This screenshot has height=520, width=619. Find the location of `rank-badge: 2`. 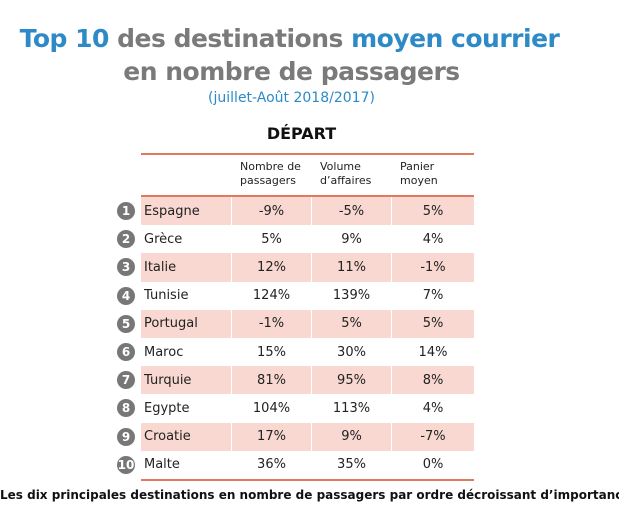

rank-badge: 2 is located at coordinates (126, 239).